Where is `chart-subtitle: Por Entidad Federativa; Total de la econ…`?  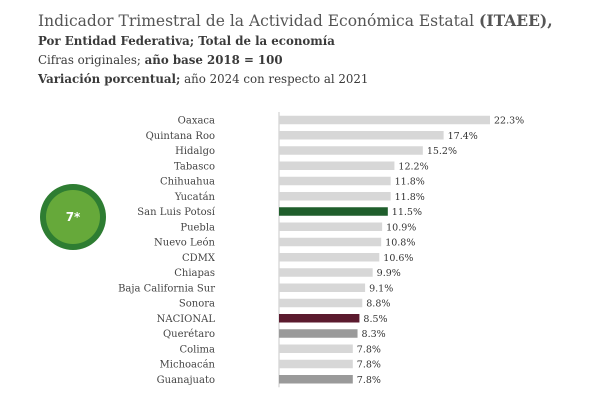
chart-subtitle: Por Entidad Federativa; Total de la econ… is located at coordinates (186, 41).